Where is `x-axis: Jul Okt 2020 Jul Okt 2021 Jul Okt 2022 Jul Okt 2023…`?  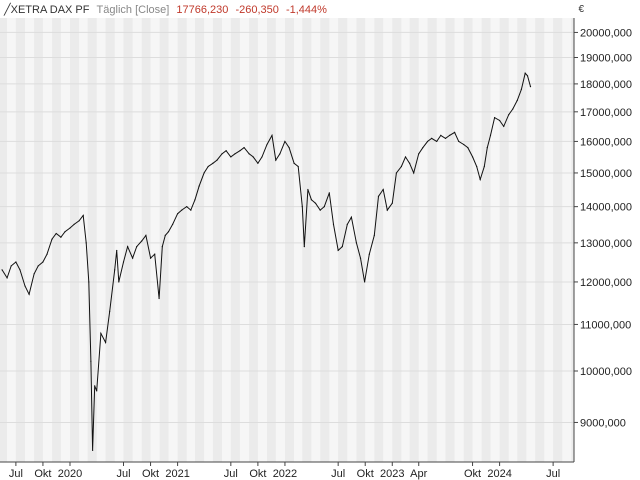 x-axis: Jul Okt 2020 Jul Okt 2021 Jul Okt 2022 Jul Okt 2023… is located at coordinates (287, 470).